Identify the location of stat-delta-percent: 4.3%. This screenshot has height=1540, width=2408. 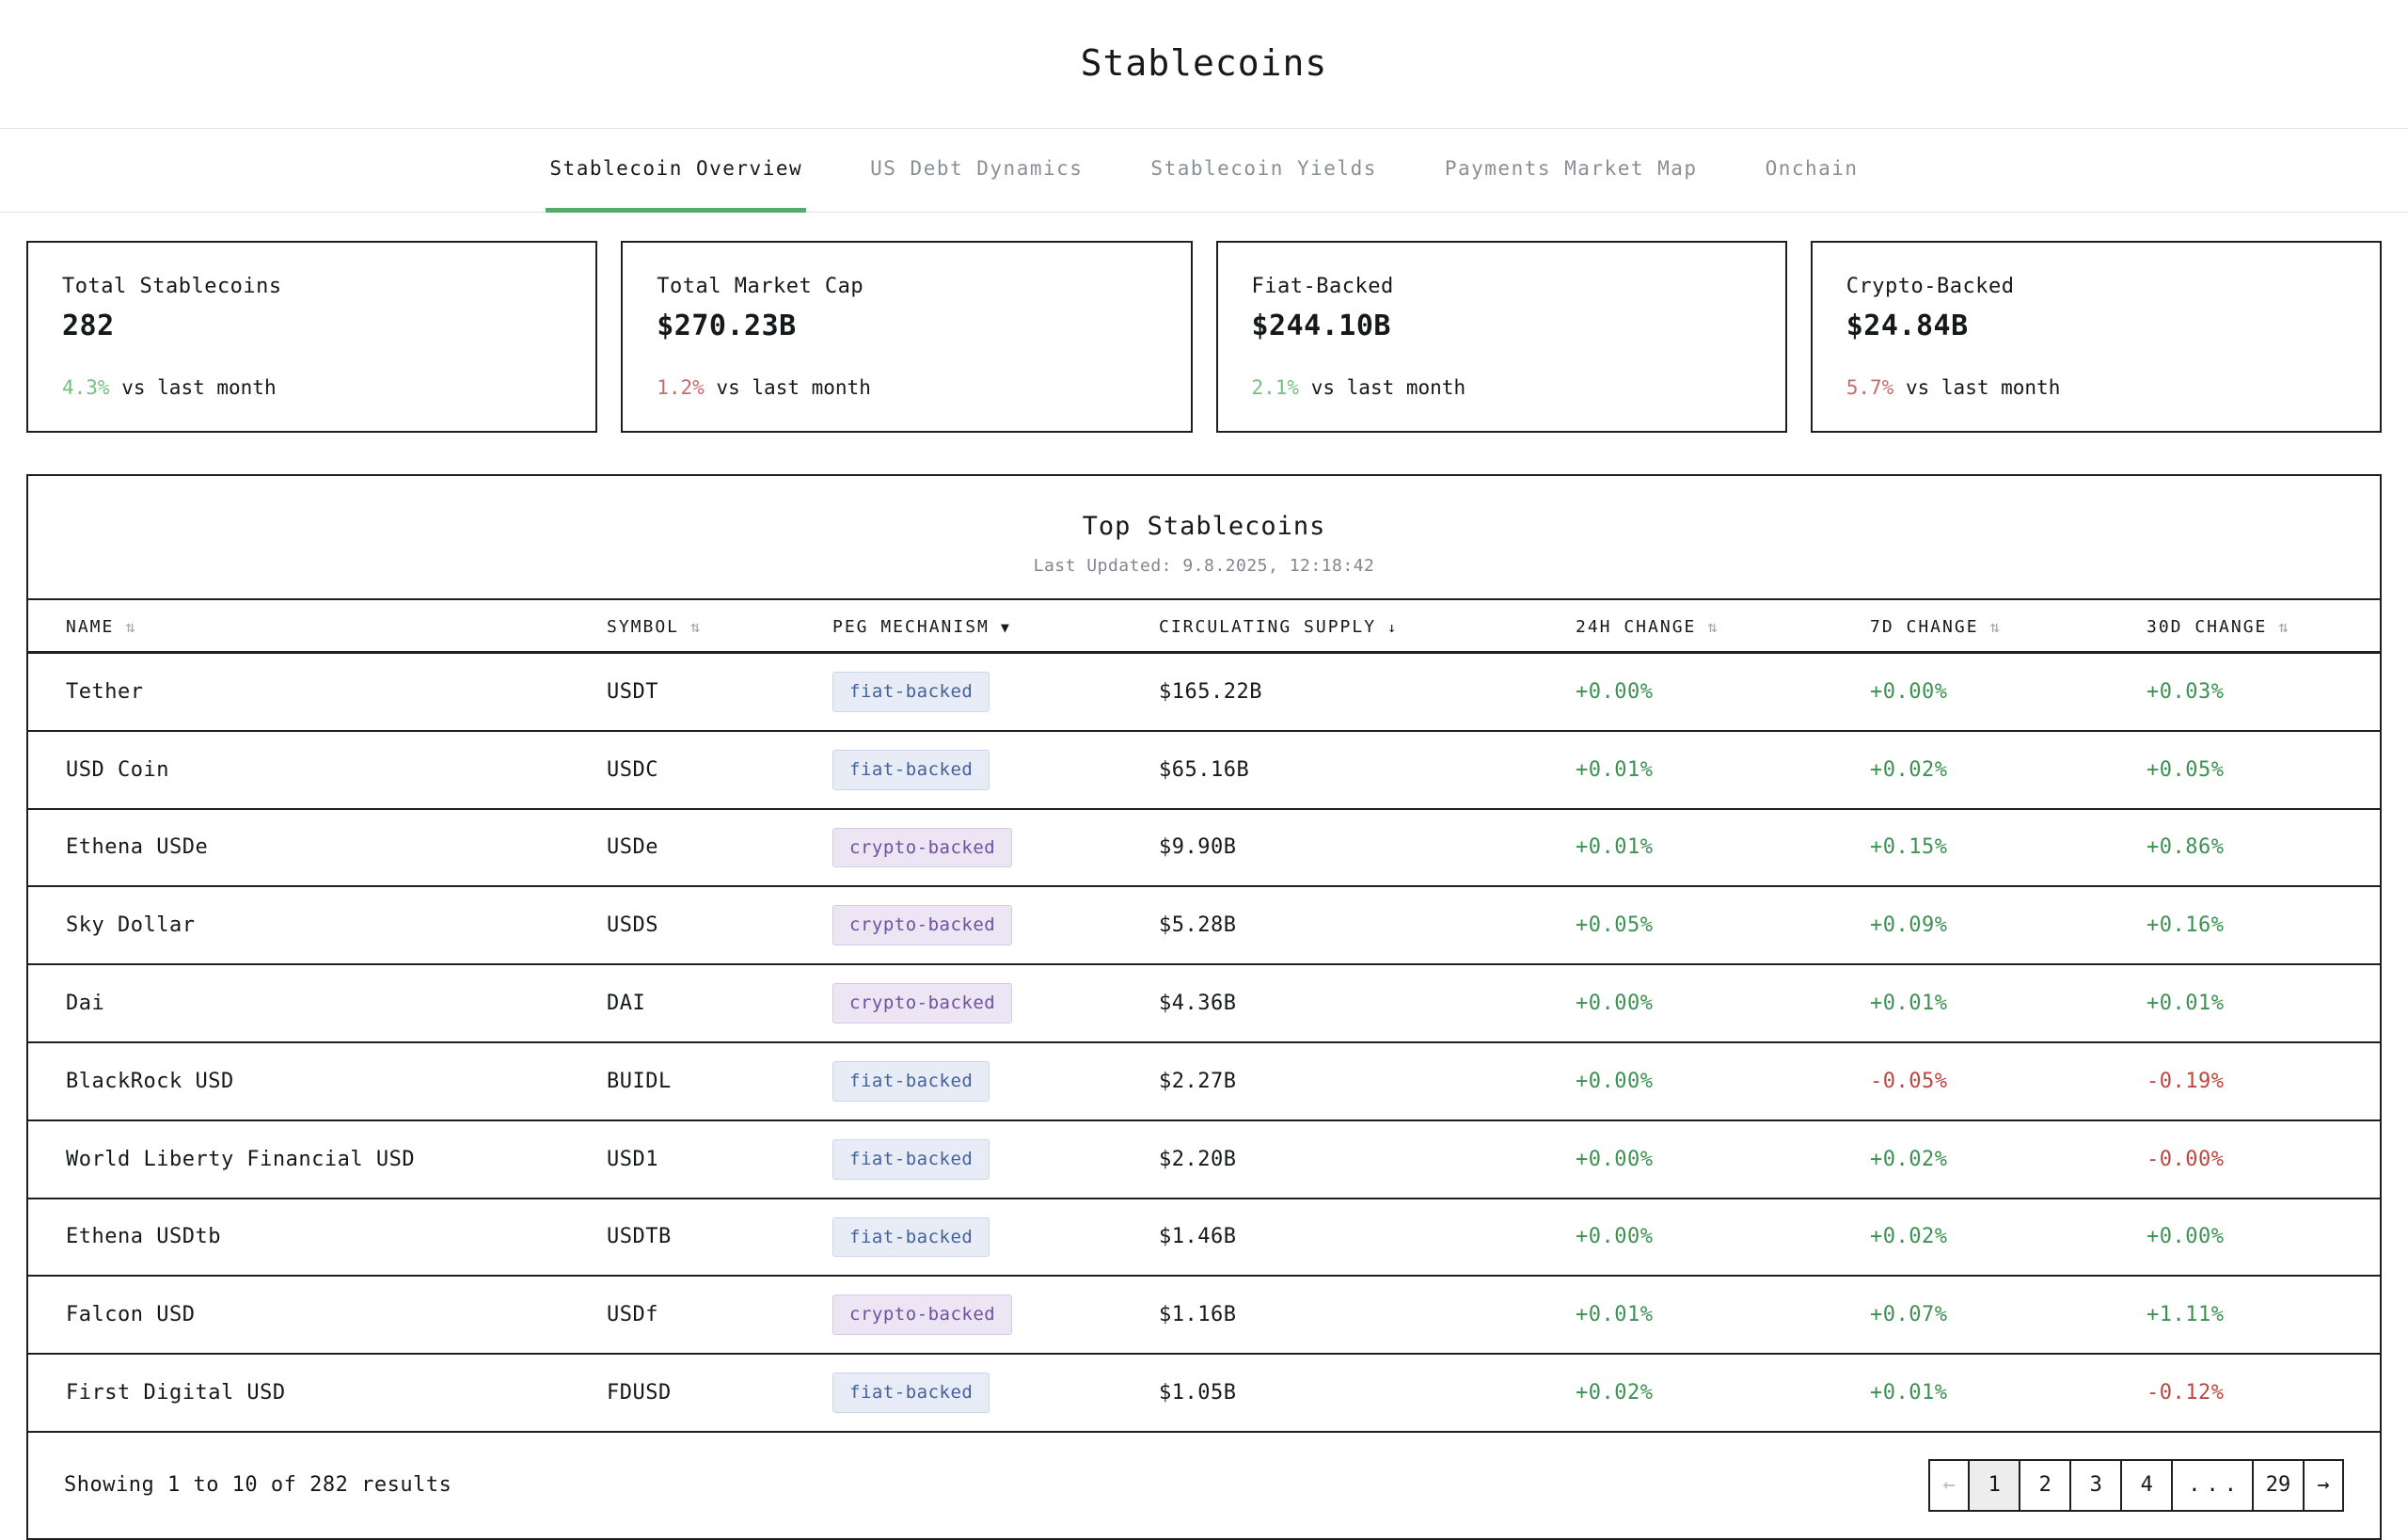
(86, 387).